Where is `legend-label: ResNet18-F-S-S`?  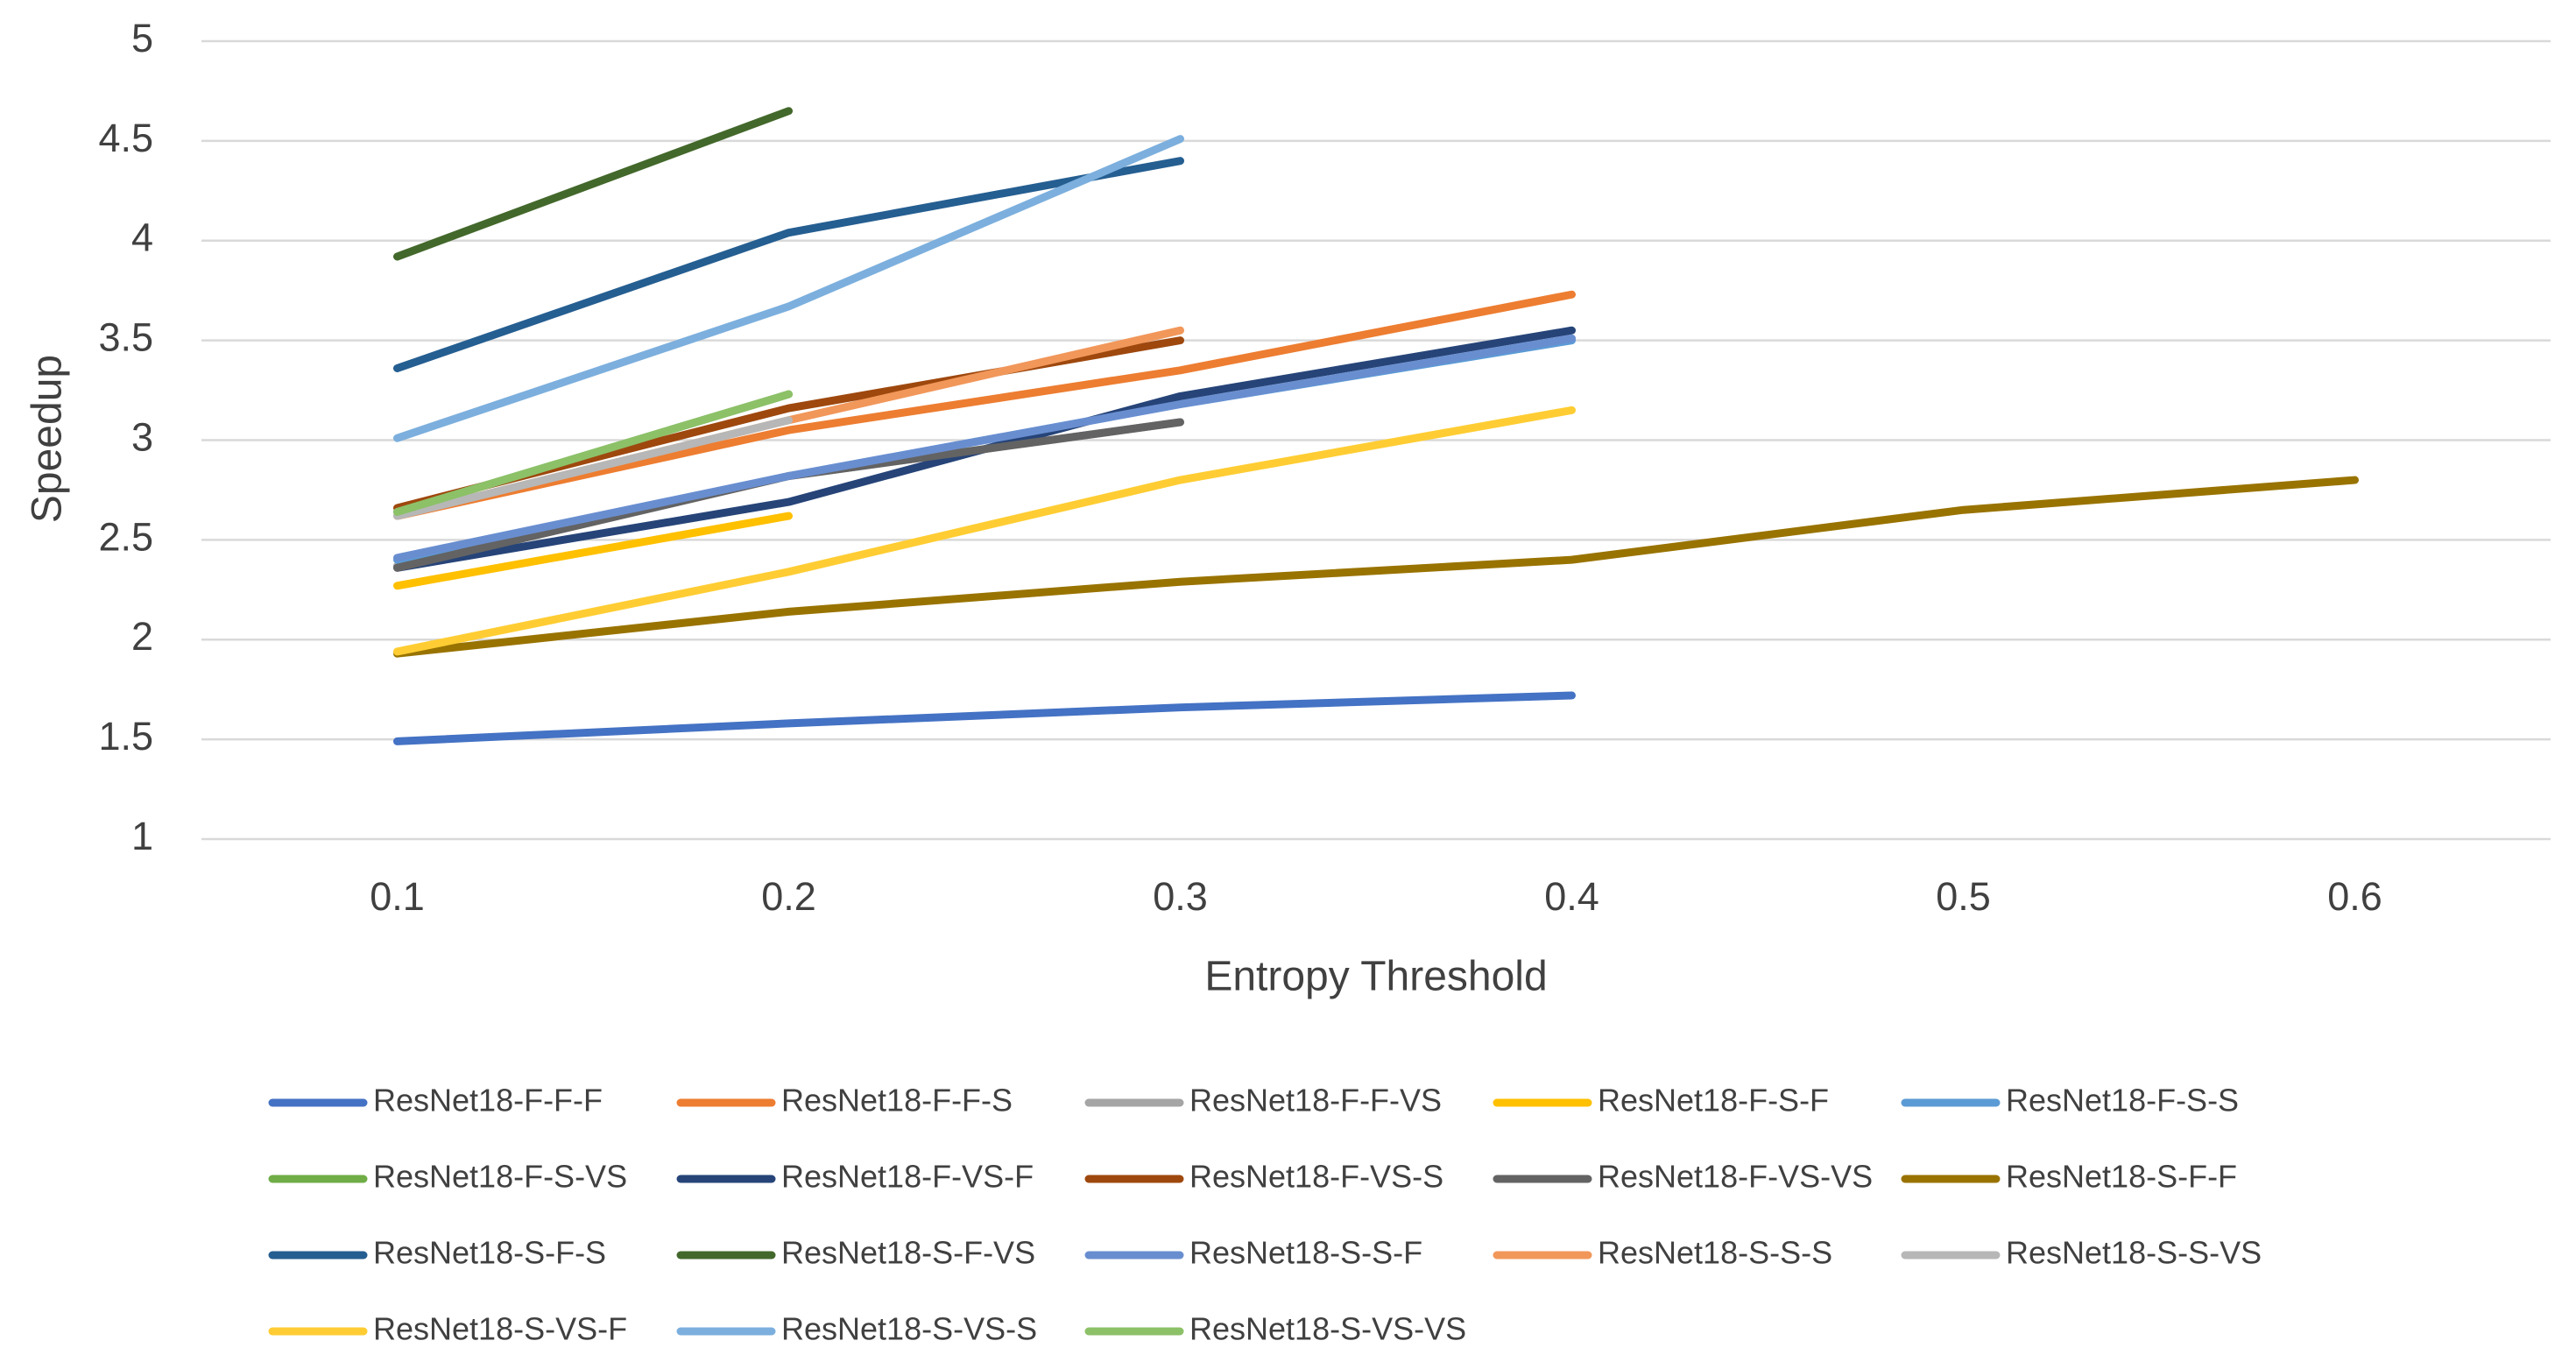 legend-label: ResNet18-F-S-S is located at coordinates (2122, 1100).